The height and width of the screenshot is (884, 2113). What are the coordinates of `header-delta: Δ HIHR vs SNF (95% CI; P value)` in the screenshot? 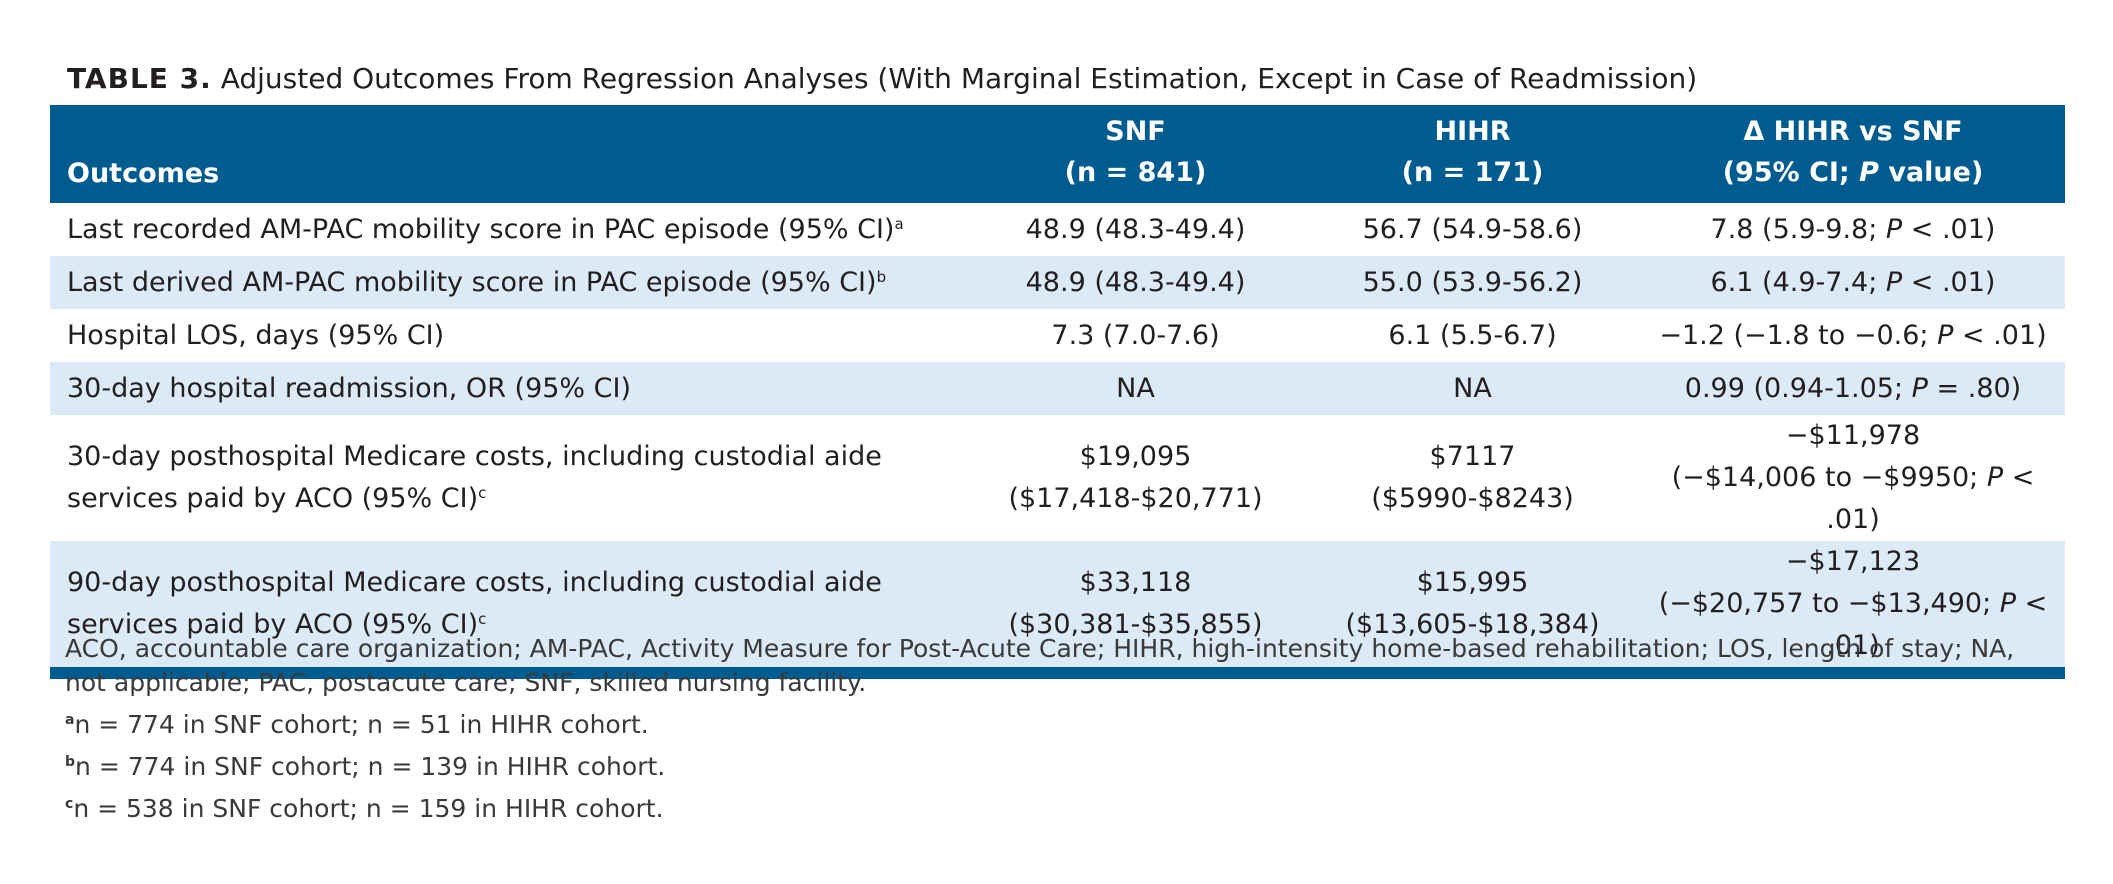 It's located at (1853, 154).